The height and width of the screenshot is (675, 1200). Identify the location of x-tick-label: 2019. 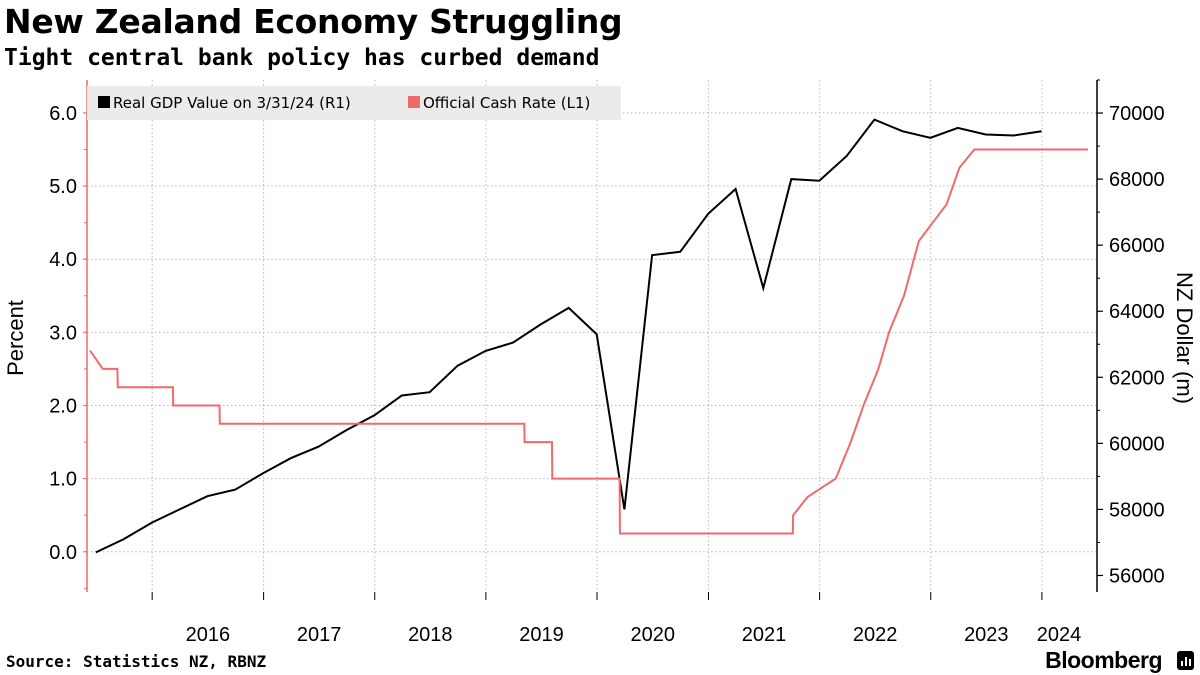
(541, 635).